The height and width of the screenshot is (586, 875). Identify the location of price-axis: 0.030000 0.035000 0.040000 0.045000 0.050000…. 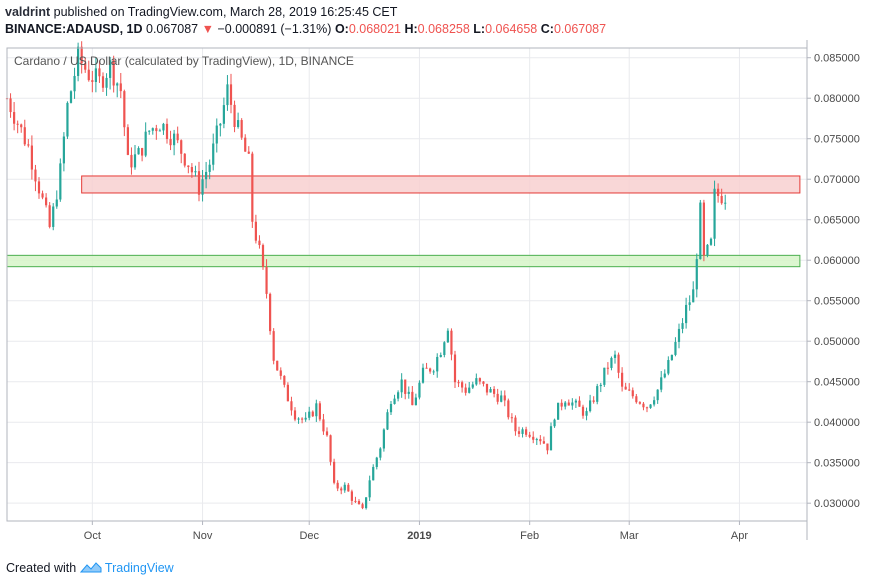
(833, 281).